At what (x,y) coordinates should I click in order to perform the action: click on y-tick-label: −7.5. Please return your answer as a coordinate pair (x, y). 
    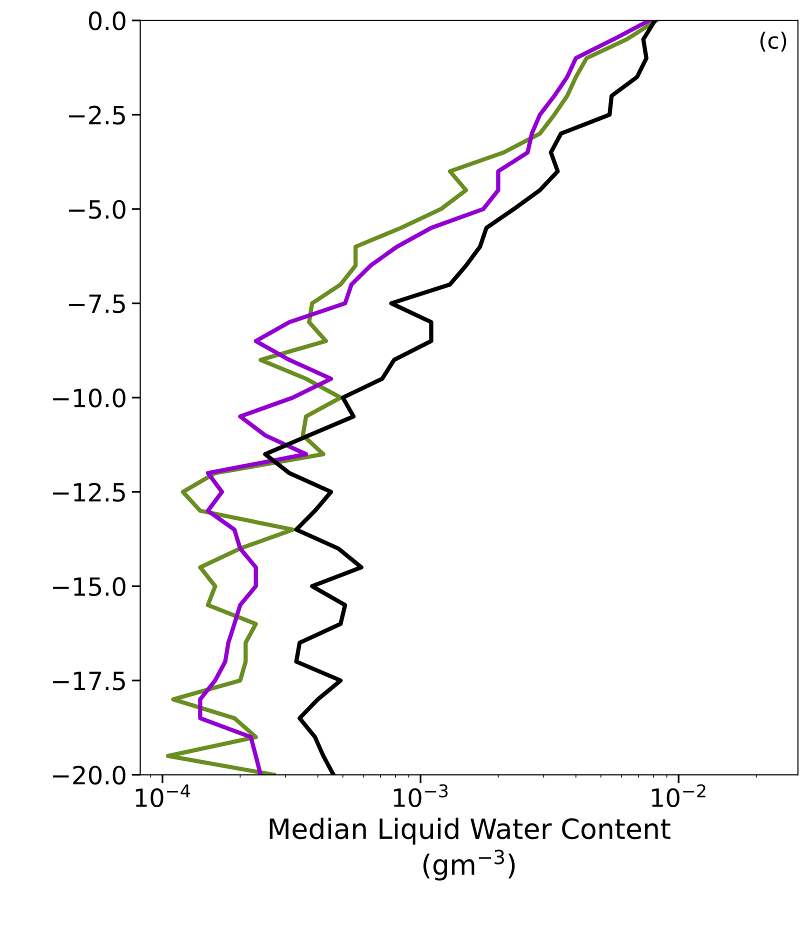
    Looking at the image, I should click on (96, 304).